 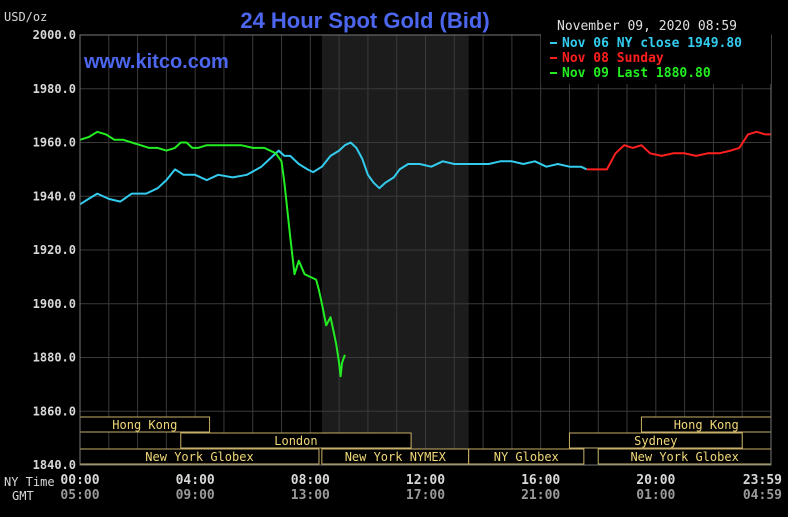 What do you see at coordinates (310, 480) in the screenshot?
I see `x-tick-label-ny: 08:00` at bounding box center [310, 480].